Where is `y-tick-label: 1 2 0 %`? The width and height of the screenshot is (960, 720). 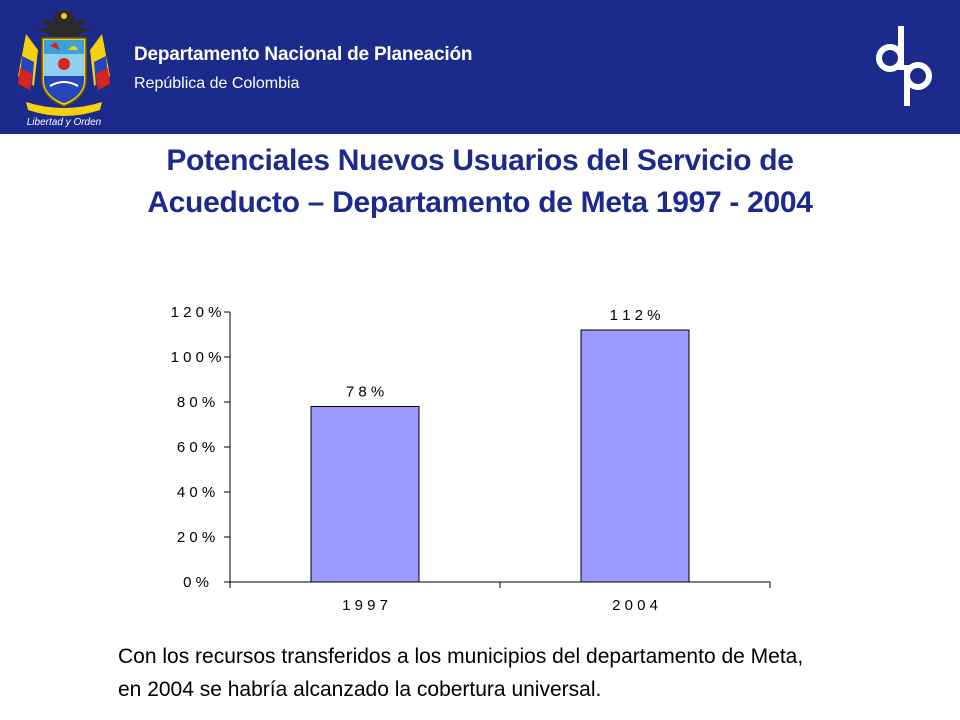
y-tick-label: 1 2 0 % is located at coordinates (196, 312).